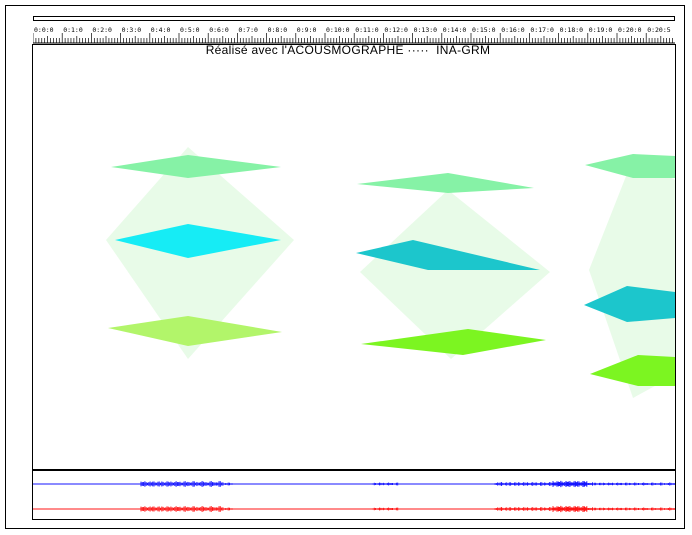  What do you see at coordinates (354, 495) in the screenshot?
I see `waveform-panel` at bounding box center [354, 495].